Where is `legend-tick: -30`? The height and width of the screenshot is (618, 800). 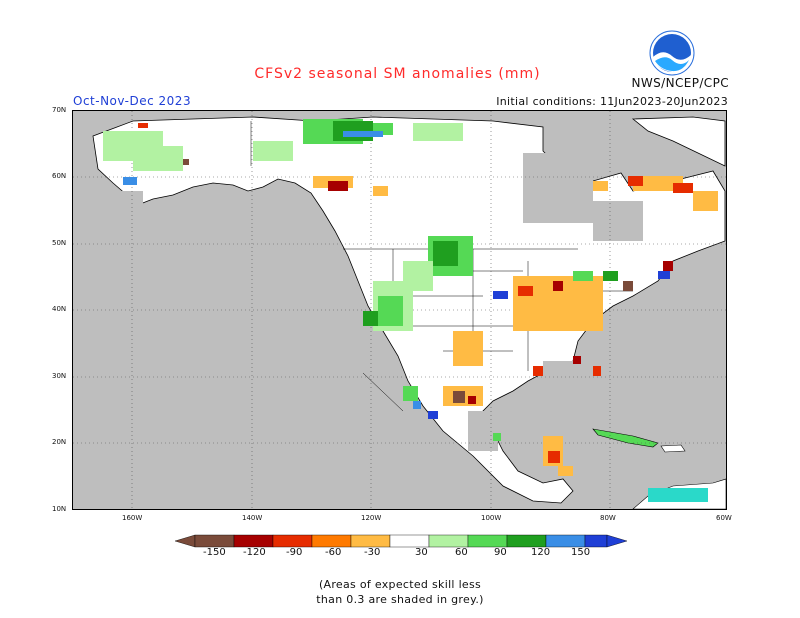
legend-tick: -30 is located at coordinates (372, 552).